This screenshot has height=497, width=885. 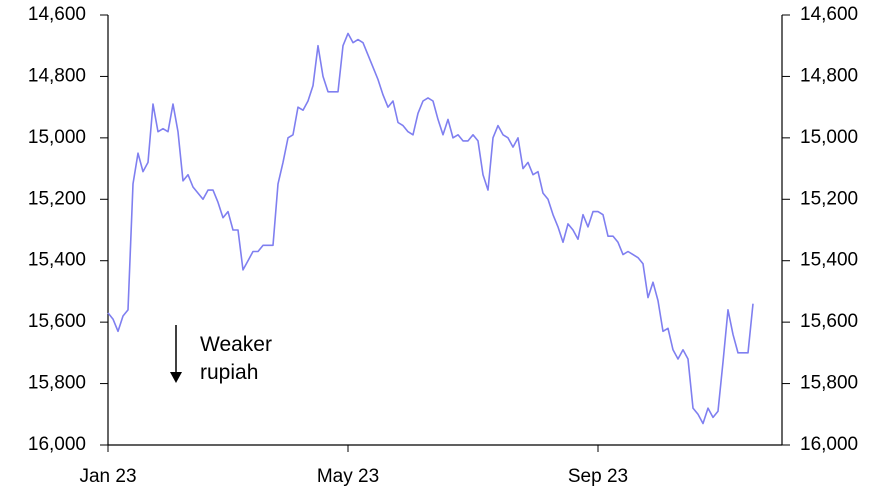 I want to click on y2-tick-label: 15,800, so click(x=829, y=383).